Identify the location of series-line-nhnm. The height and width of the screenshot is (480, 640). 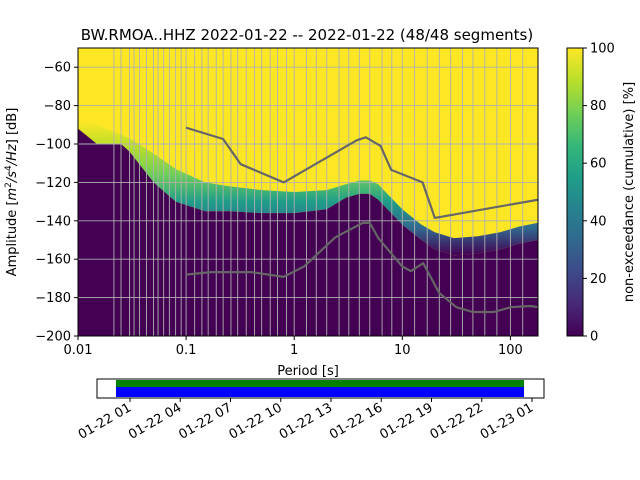
(361, 172).